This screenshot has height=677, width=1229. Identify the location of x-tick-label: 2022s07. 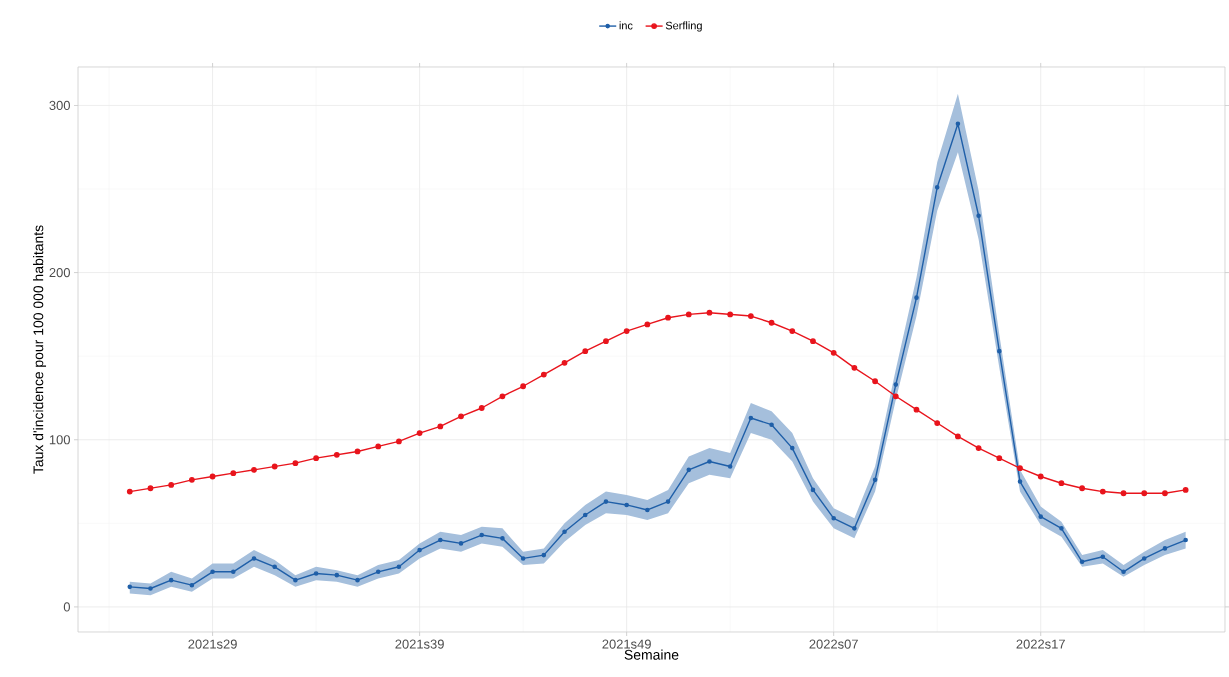
(833, 644).